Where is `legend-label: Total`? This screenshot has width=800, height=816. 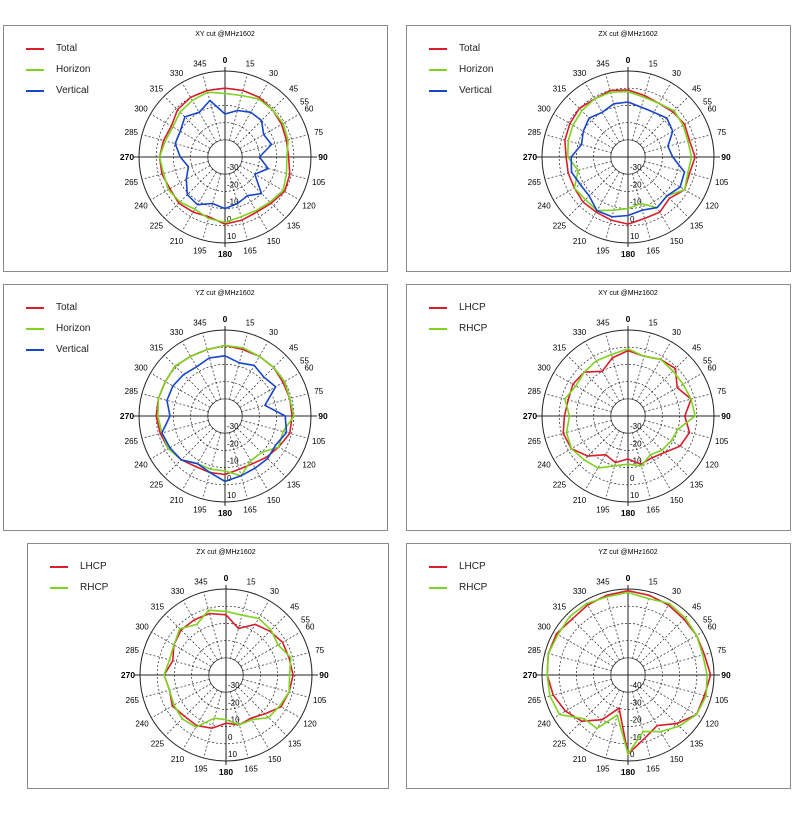 legend-label: Total is located at coordinates (67, 48).